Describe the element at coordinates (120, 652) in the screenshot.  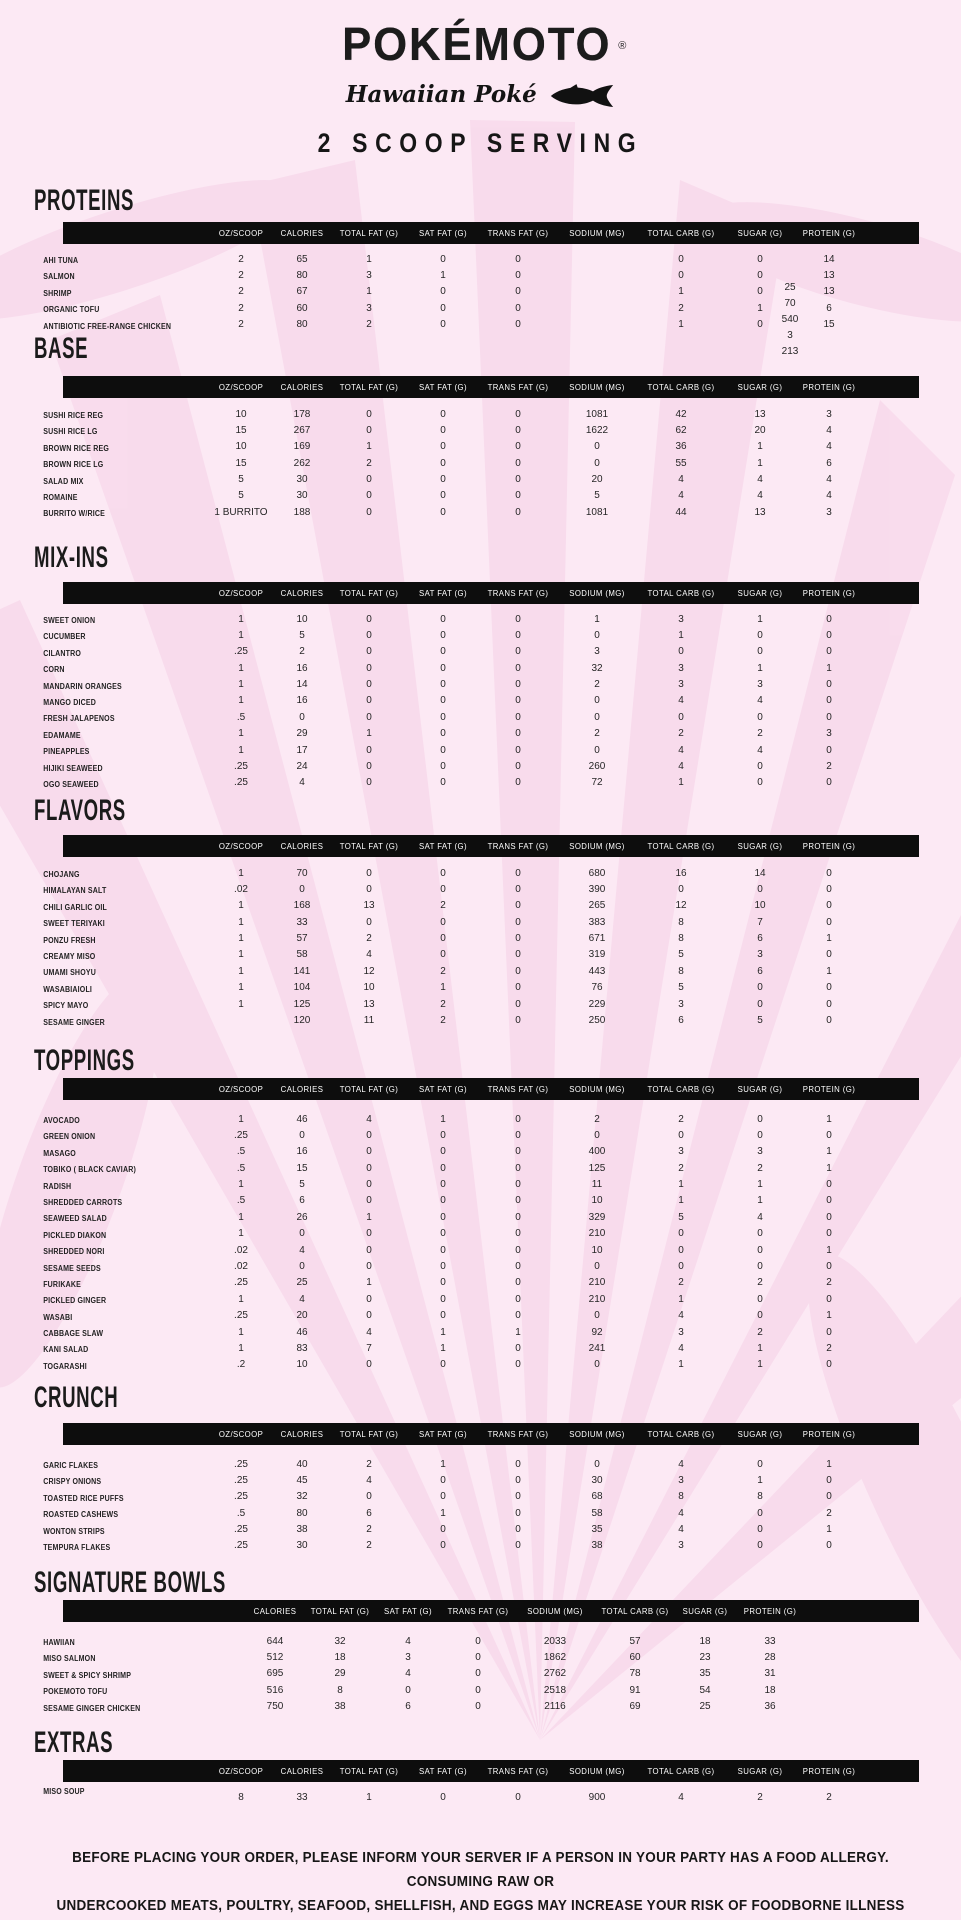
I see `row-label: CILANTRO` at that location.